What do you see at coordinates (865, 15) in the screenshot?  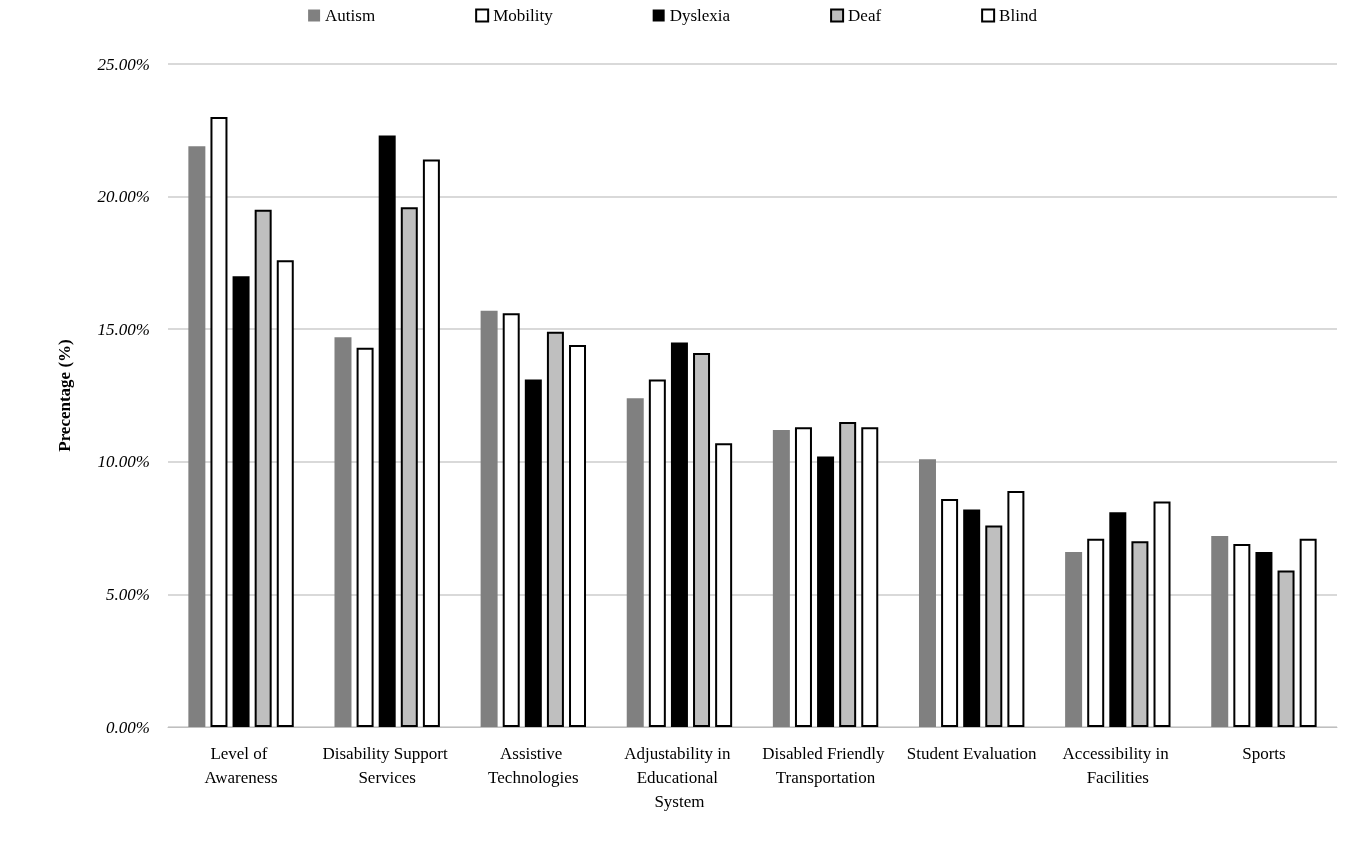 I see `legend-label: Deaf` at bounding box center [865, 15].